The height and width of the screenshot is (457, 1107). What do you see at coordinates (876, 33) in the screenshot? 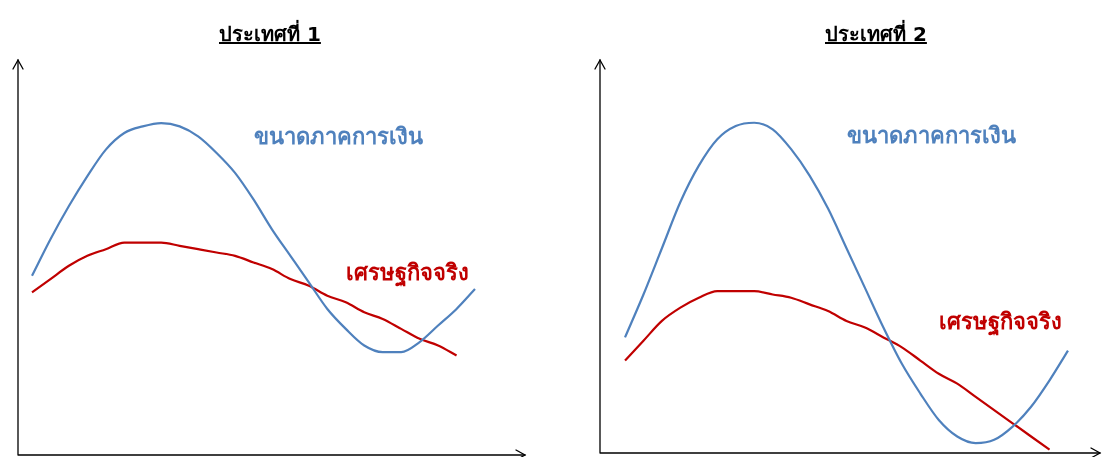
I see `chart-title: ประเทศที่ 2` at bounding box center [876, 33].